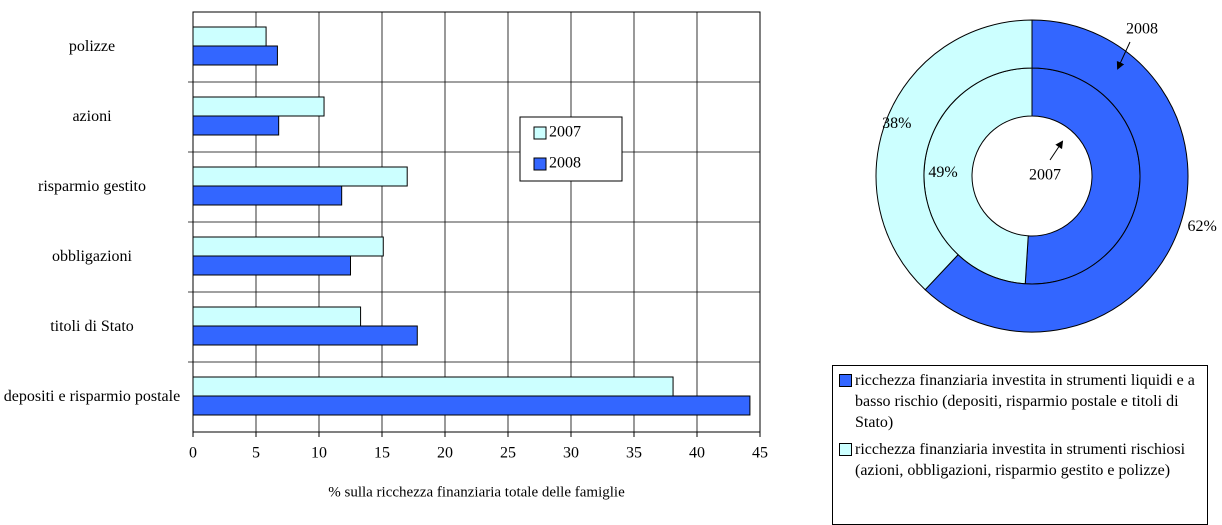  I want to click on y-tick-label: azioni, so click(92, 116).